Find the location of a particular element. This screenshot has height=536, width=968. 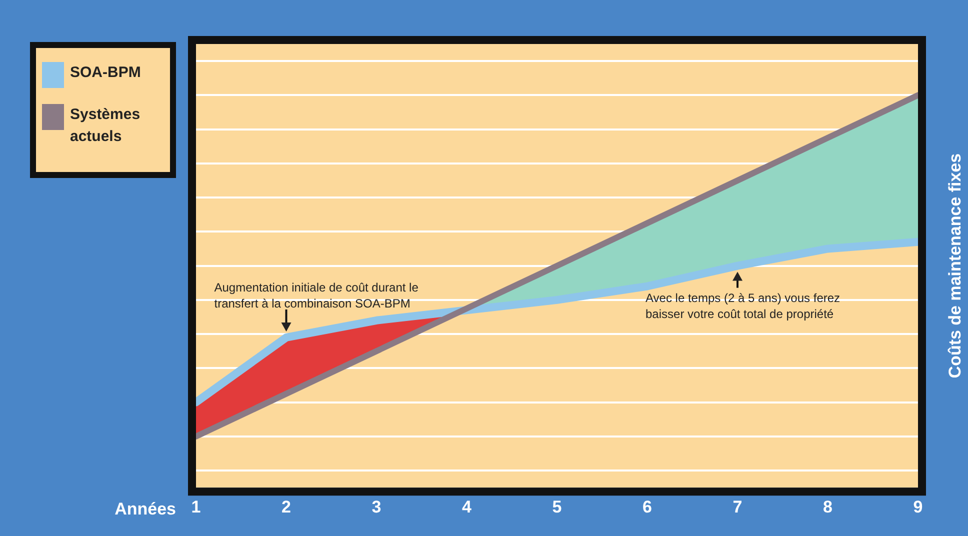

annotation: Augmentation initiale de coût durant le transfert à la combinaison SOA-BPM is located at coordinates (316, 295).